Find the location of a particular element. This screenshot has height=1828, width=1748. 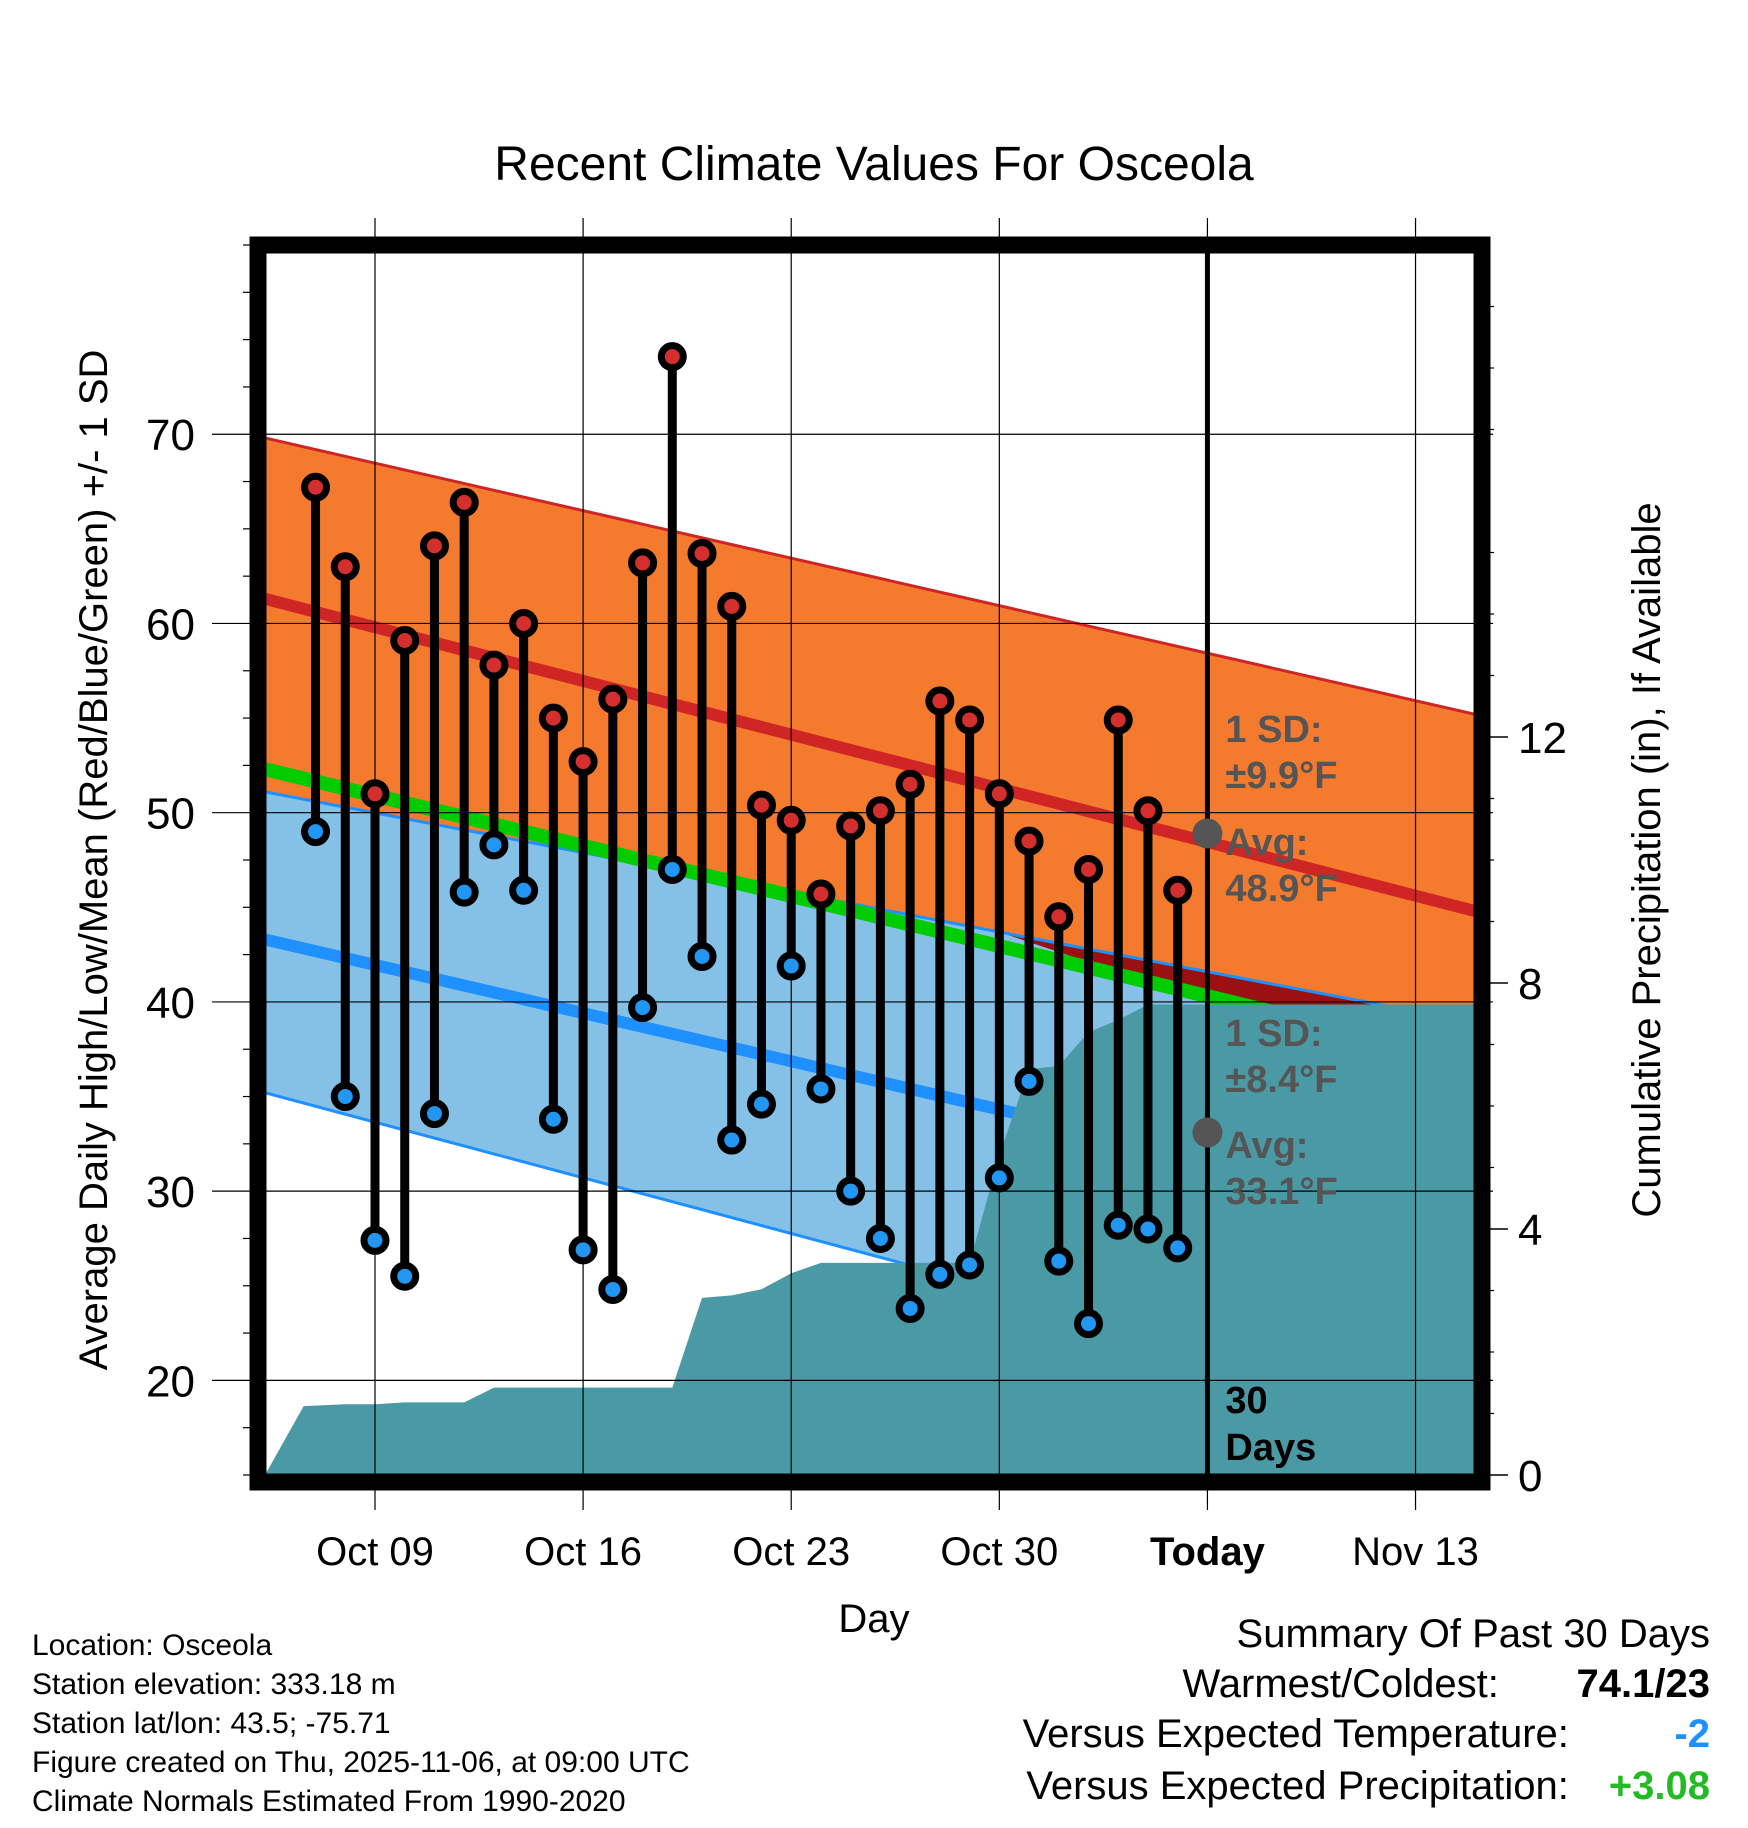

summary-title: Summary Of Past 30 Days is located at coordinates (1473, 1634).